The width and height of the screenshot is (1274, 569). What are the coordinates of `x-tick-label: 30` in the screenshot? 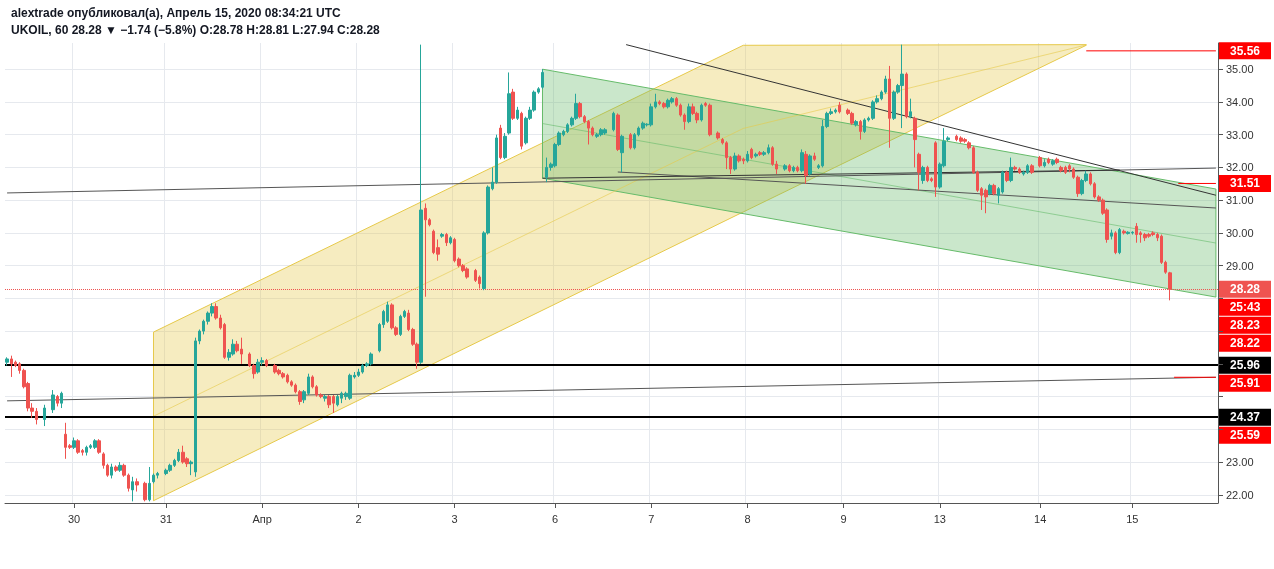 It's located at (74, 518).